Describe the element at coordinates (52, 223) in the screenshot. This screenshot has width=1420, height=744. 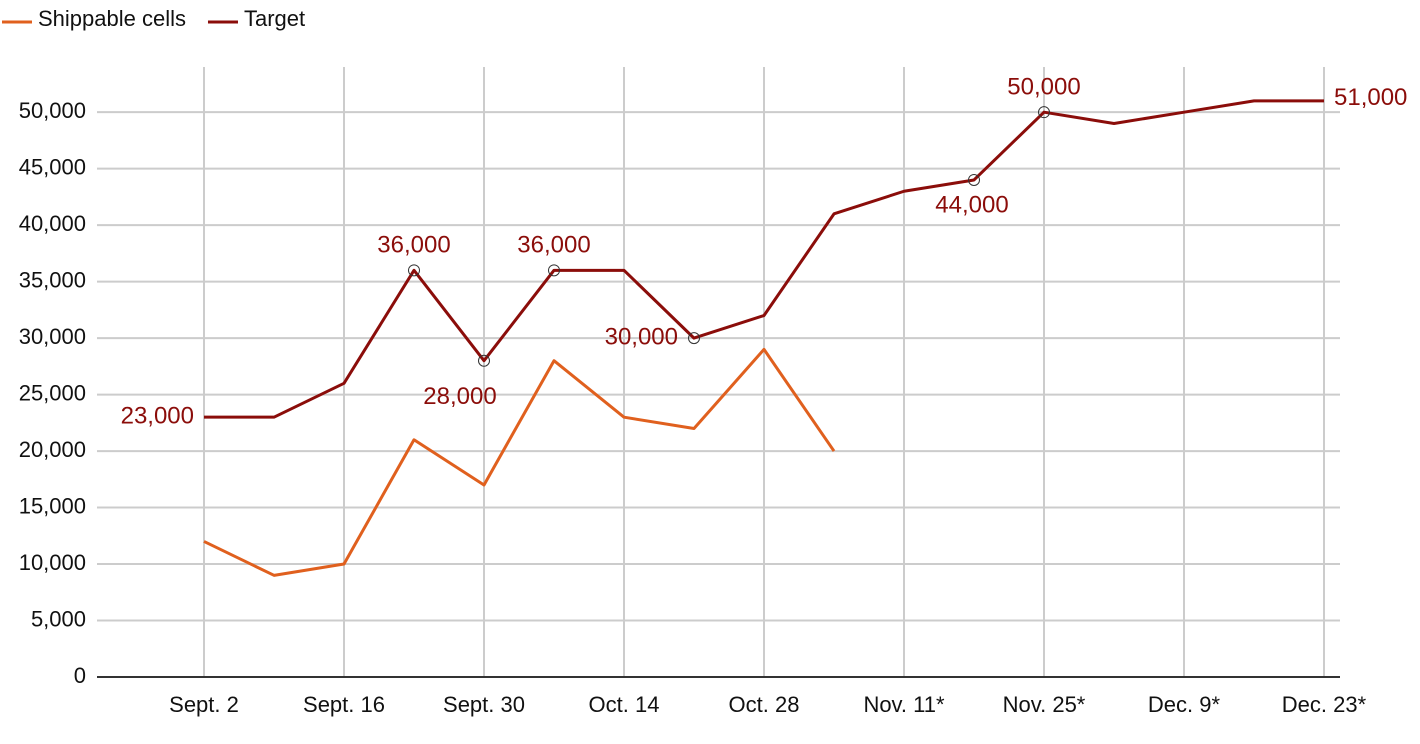
I see `y-tick-label: 40,000` at that location.